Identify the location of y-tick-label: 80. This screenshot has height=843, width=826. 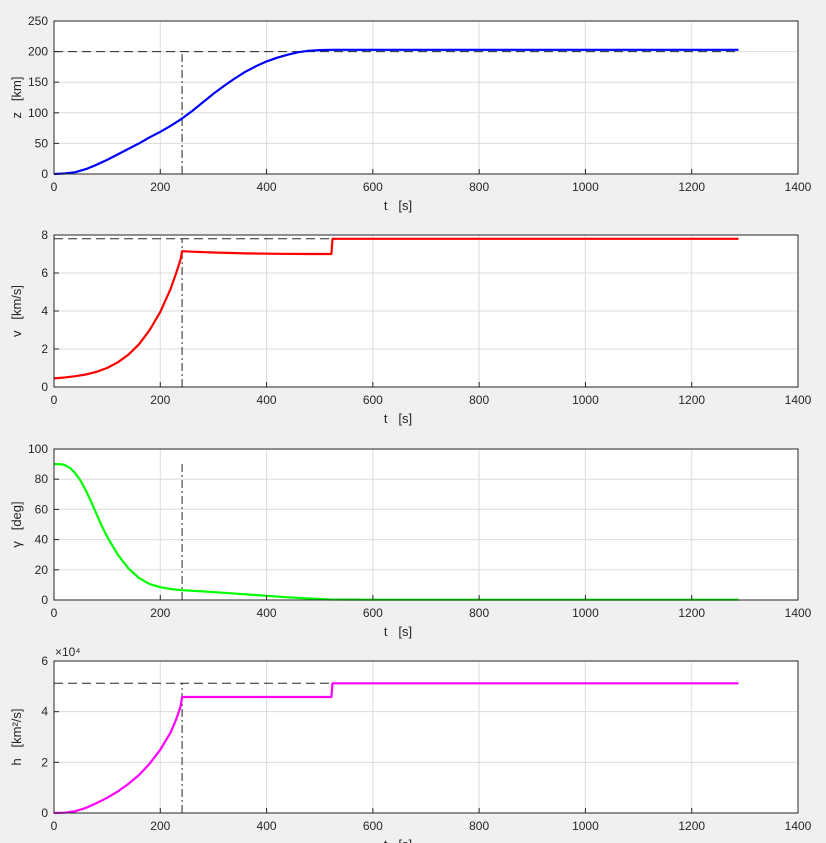
(42, 479).